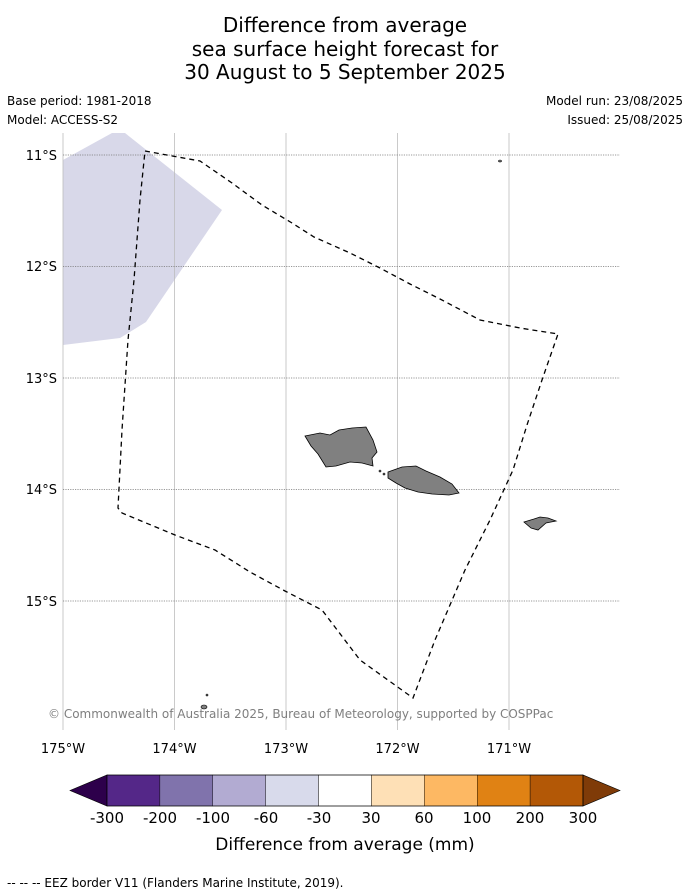 The height and width of the screenshot is (896, 690). What do you see at coordinates (63, 120) in the screenshot?
I see `model-name: Model: ACCESS-S2` at bounding box center [63, 120].